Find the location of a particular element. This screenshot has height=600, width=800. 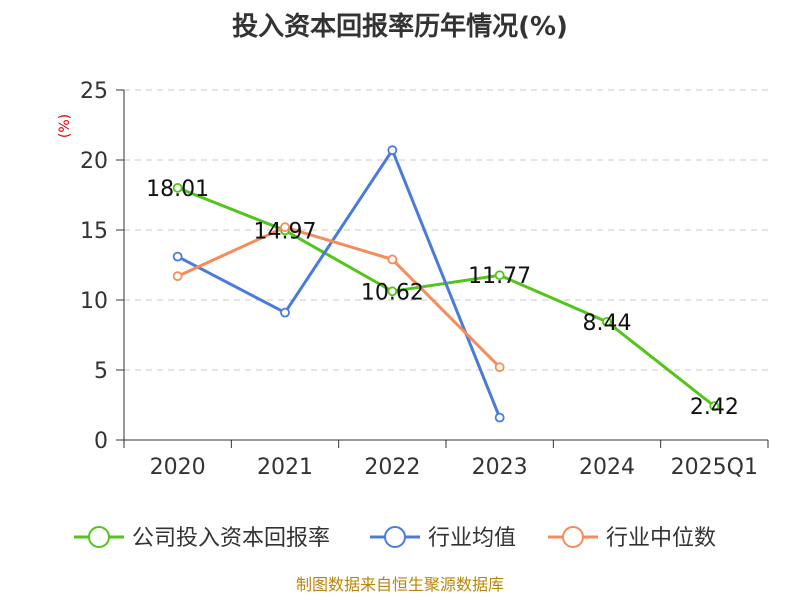

legend-item-1: 行业均值 is located at coordinates (443, 538).